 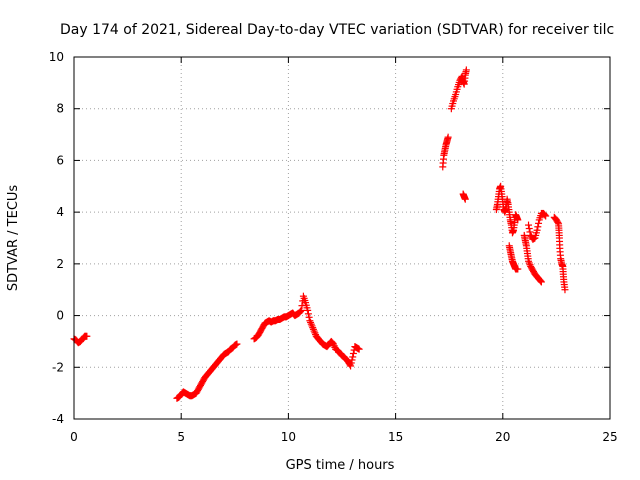 I want to click on y-tick-label: 10, so click(x=56, y=57).